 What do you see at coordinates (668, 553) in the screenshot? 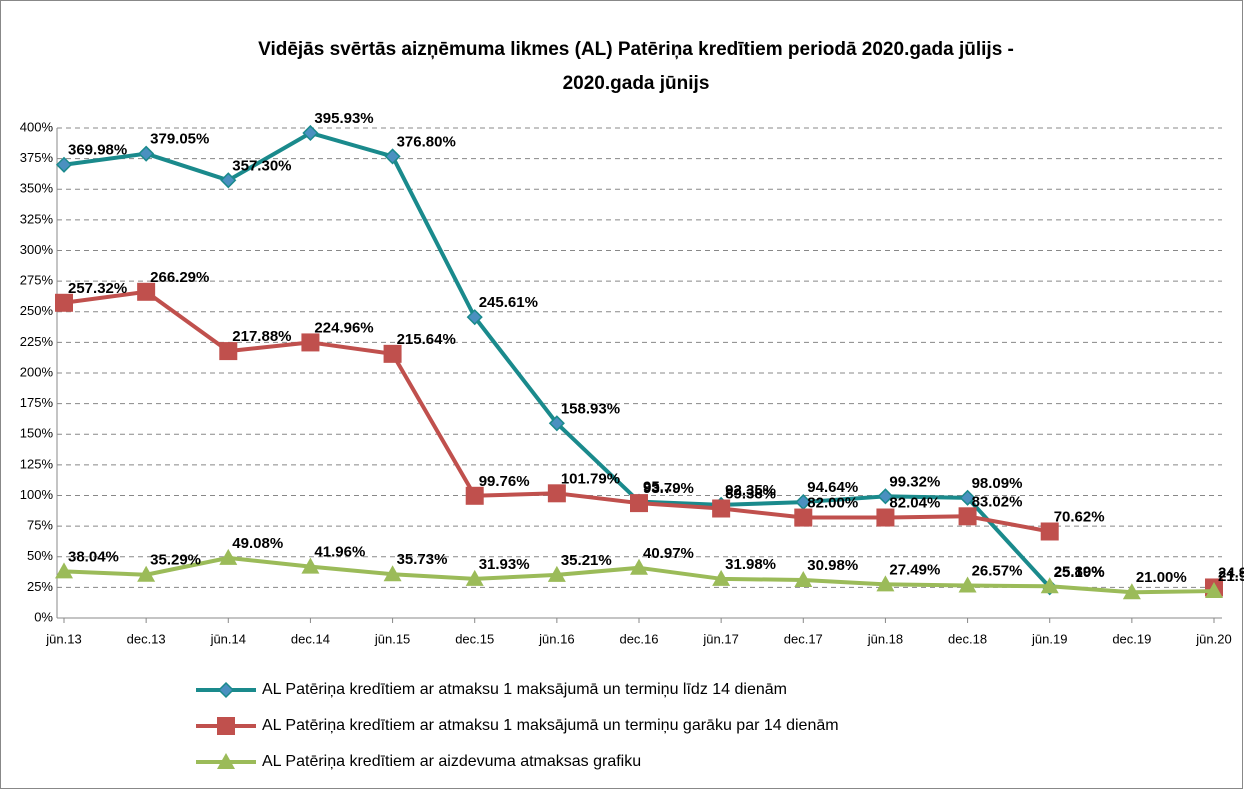
I see `data-label: 40.97%` at bounding box center [668, 553].